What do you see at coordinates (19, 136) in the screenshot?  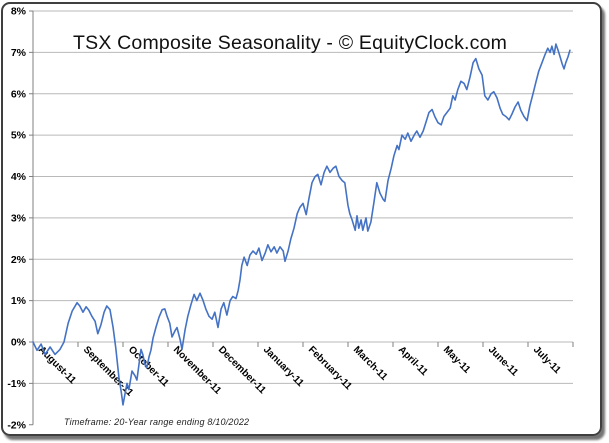 I see `y-axis-label: 5%` at bounding box center [19, 136].